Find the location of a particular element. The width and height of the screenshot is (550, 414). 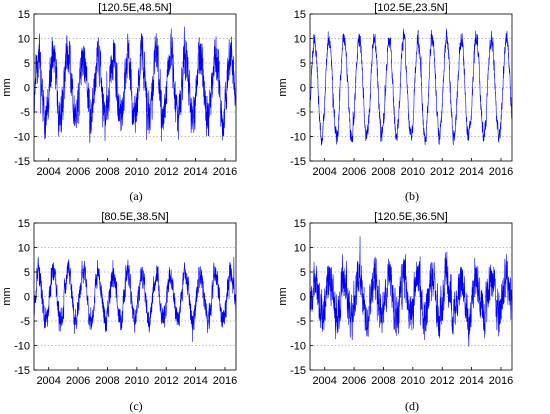

panel-label-b: (b) is located at coordinates (412, 196).